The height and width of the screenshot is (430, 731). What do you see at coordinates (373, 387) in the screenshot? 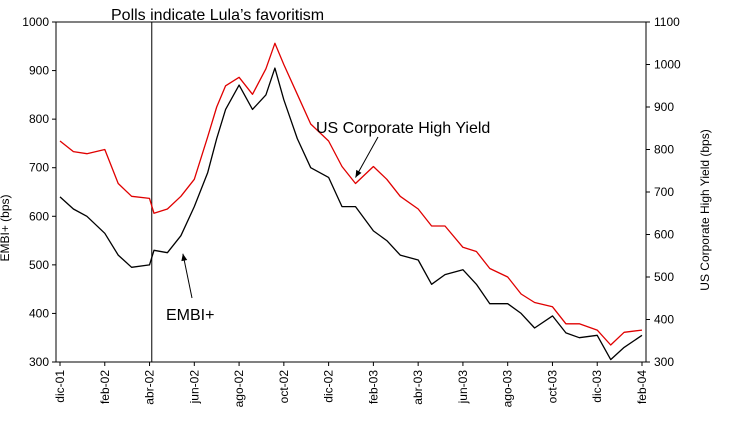
I see `x-tick-label: feb-03` at bounding box center [373, 387].